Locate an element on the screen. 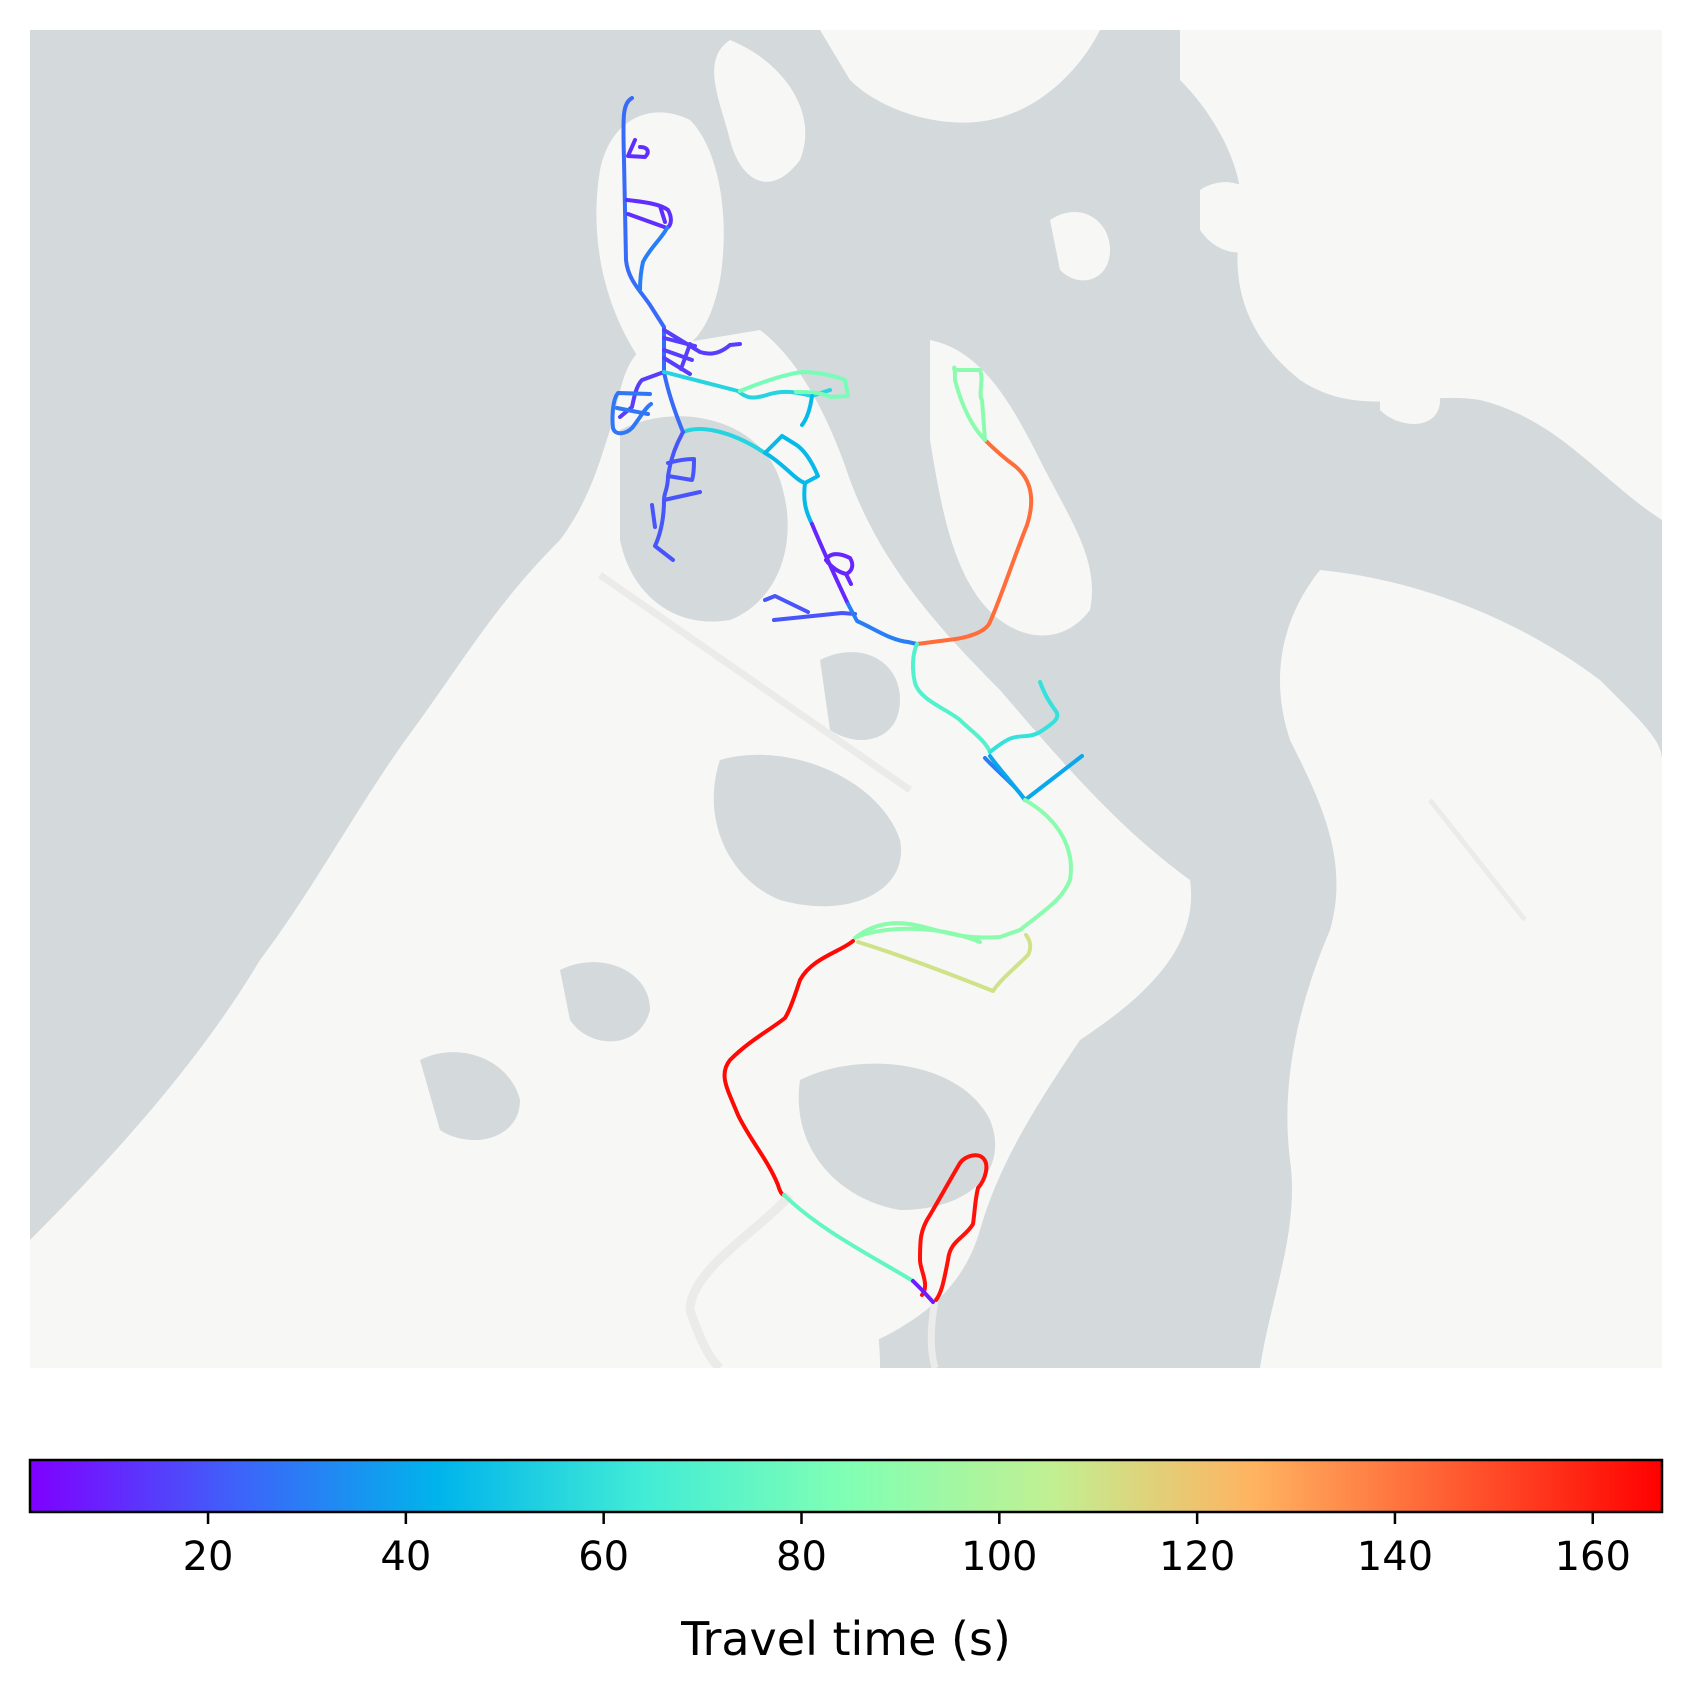 The height and width of the screenshot is (1692, 1687). south-landmass is located at coordinates (720, 1274).